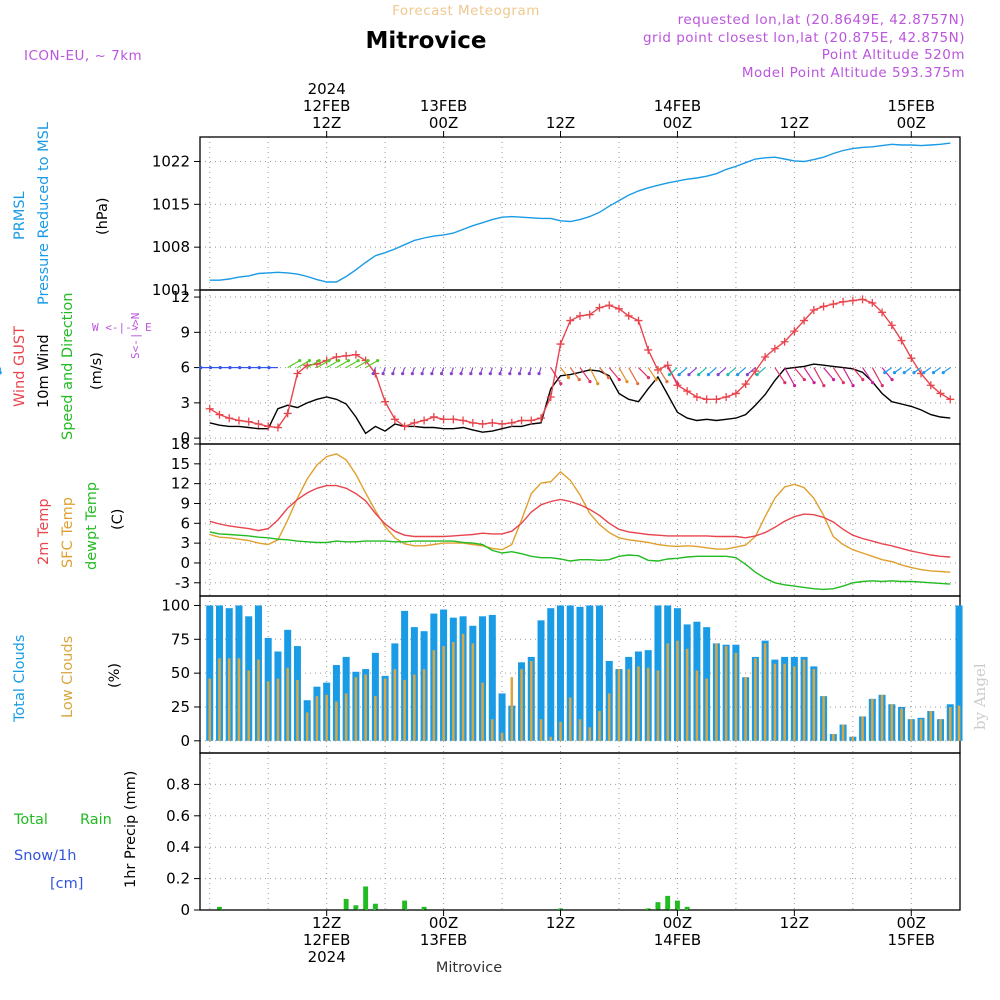 This screenshot has height=1000, width=1000. Describe the element at coordinates (97, 371) in the screenshot. I see `wind-unit: (m/s)` at that location.